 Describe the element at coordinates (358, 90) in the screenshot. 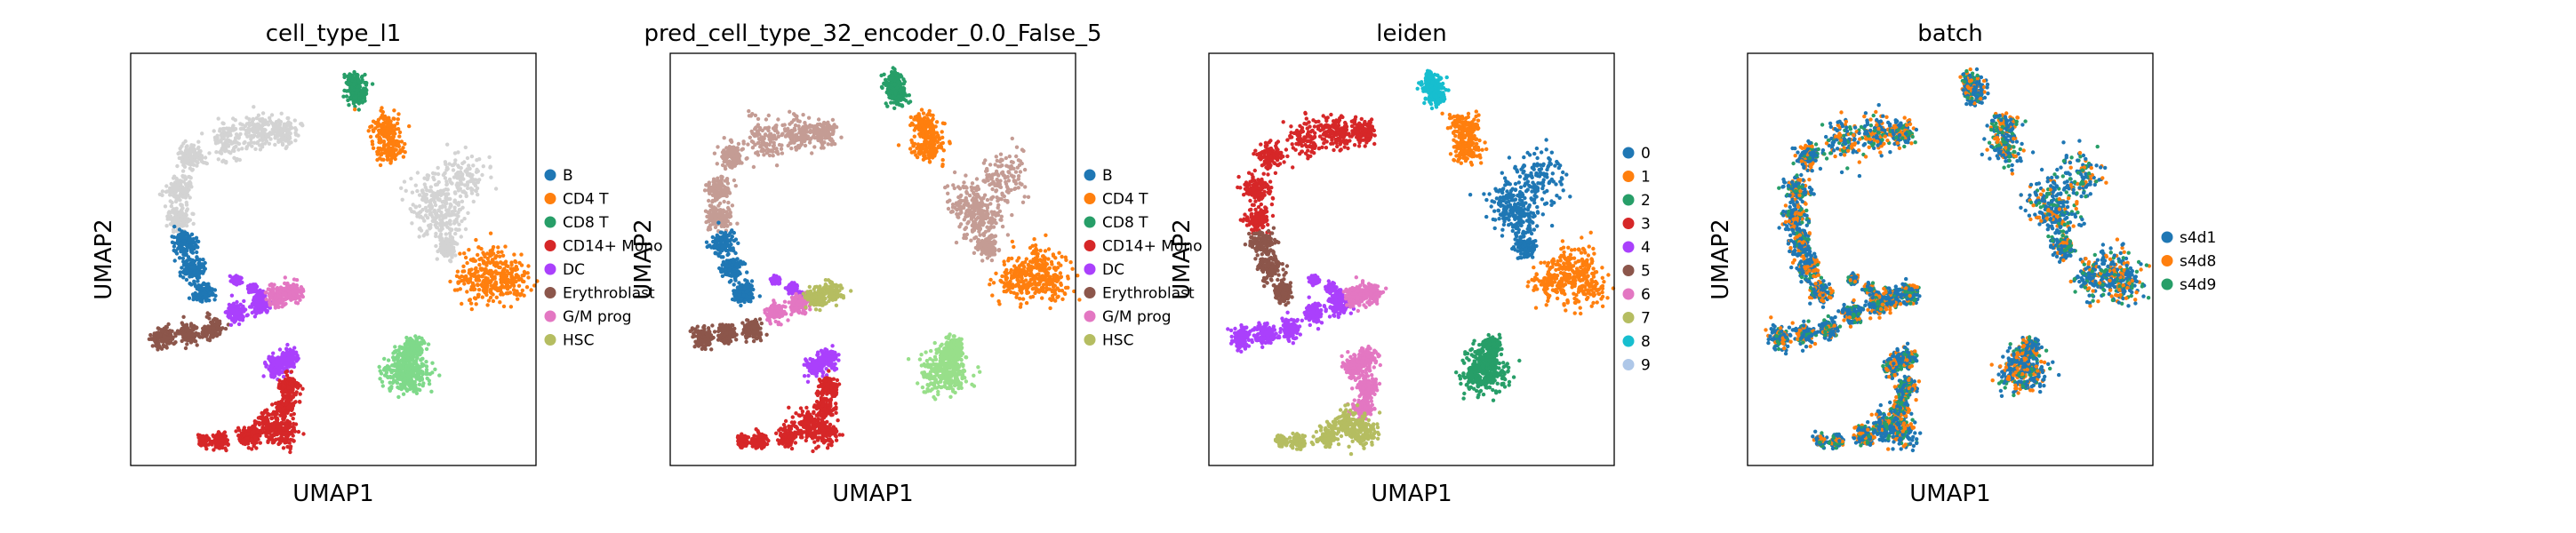

I see `cluster-top` at that location.